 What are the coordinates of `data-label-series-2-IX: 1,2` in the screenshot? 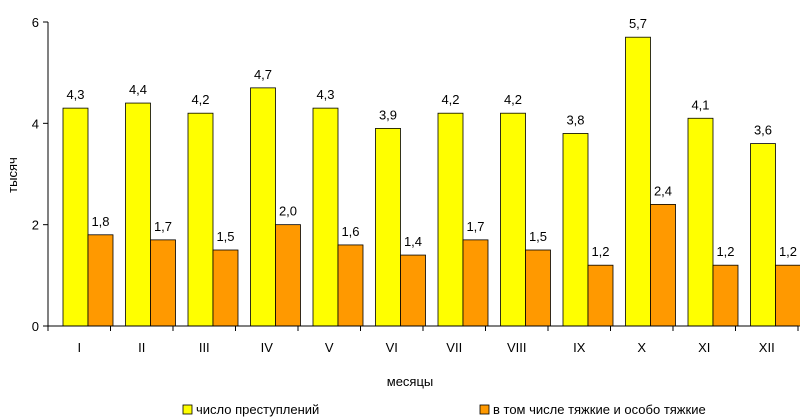 It's located at (600, 251).